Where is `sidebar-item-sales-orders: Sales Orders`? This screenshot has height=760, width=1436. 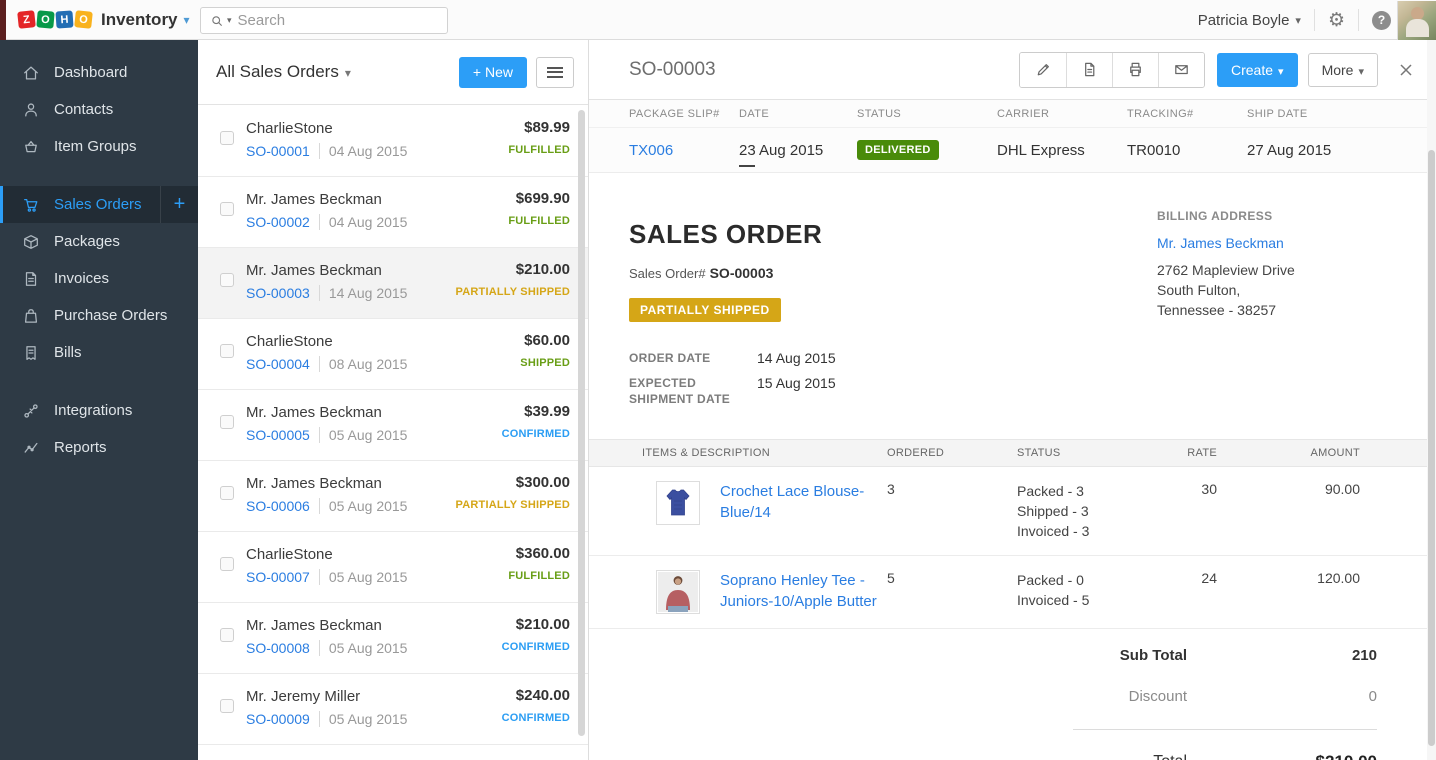 sidebar-item-sales-orders: Sales Orders is located at coordinates (99, 204).